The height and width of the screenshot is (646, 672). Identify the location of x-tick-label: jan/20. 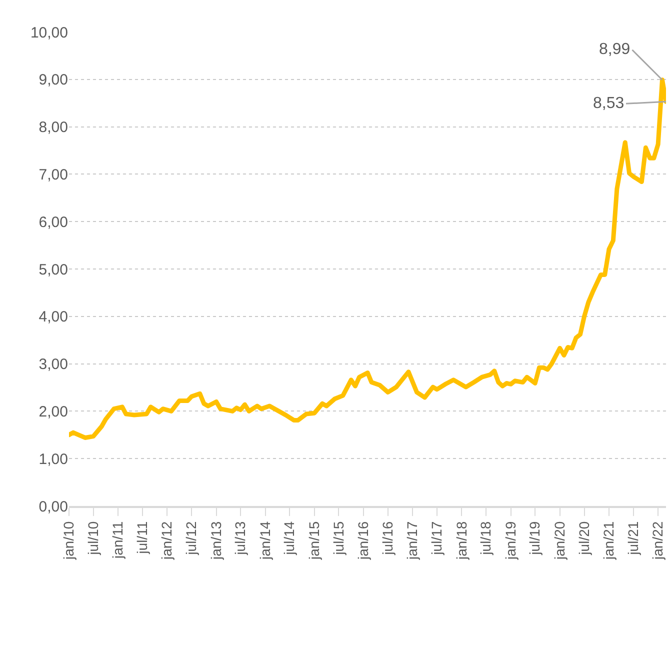
(559, 541).